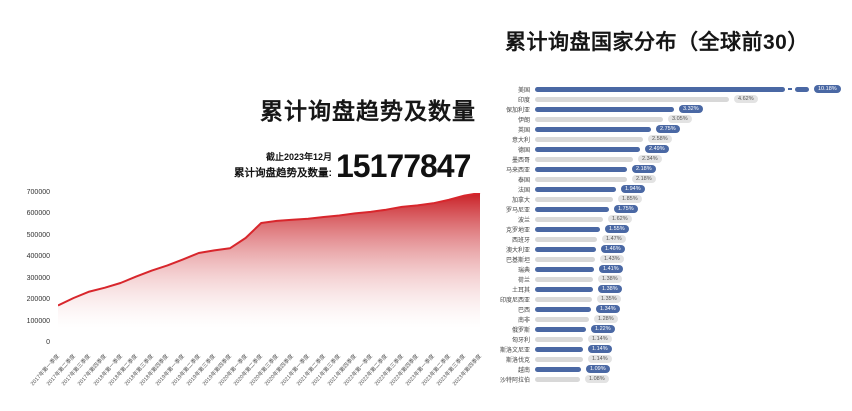  I want to click on country-label: 澳大利亚, so click(517, 250).